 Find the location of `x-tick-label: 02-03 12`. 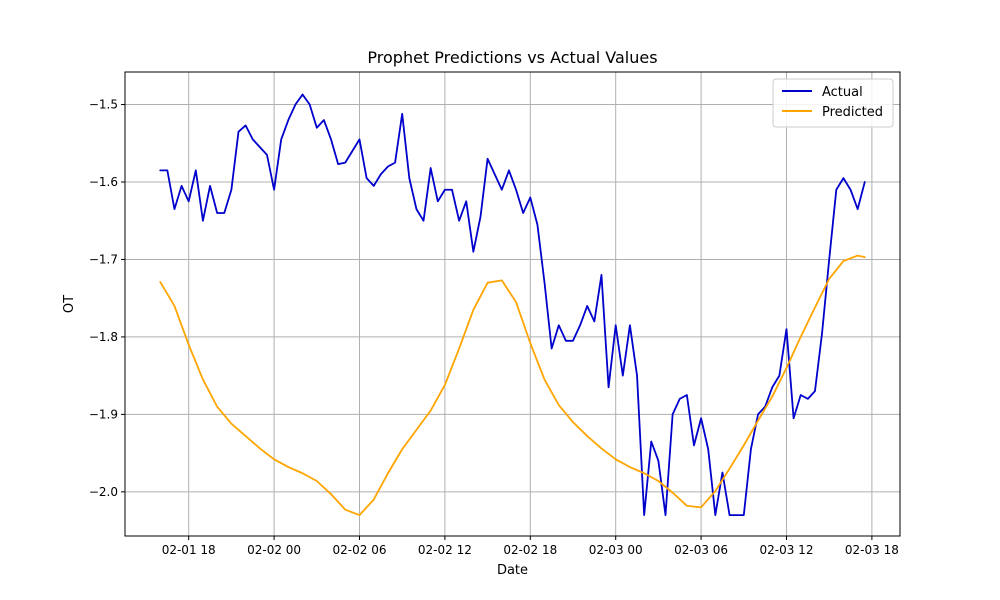

x-tick-label: 02-03 12 is located at coordinates (787, 550).